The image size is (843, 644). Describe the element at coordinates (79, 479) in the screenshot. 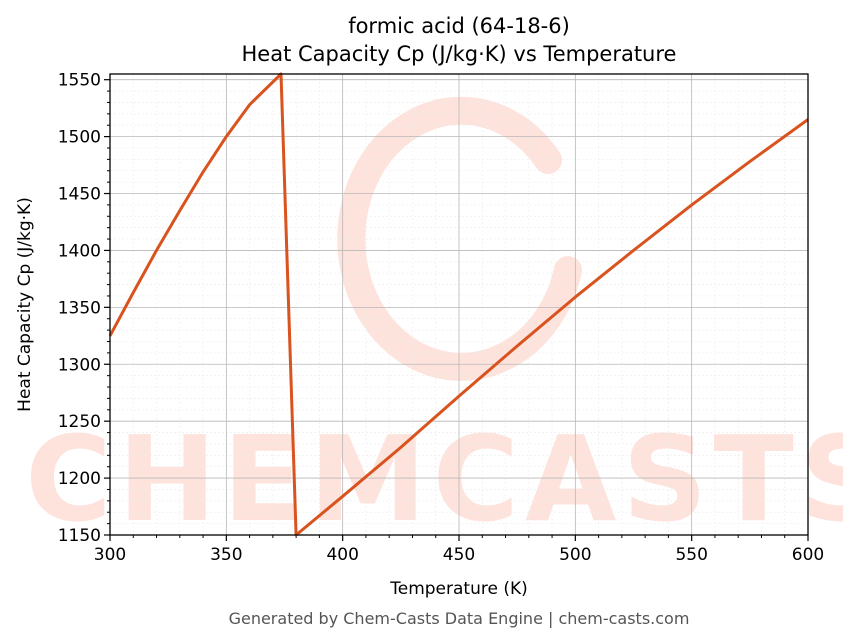

I see `y-tick-label: 1200` at that location.